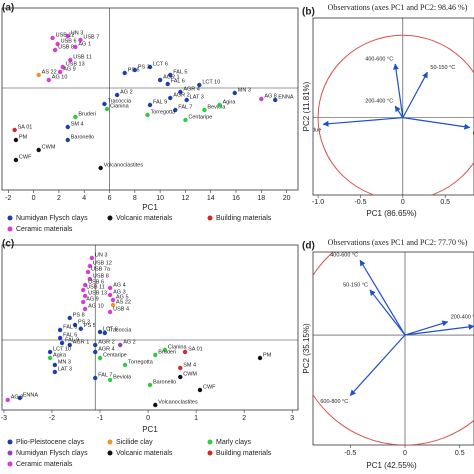 The width and height of the screenshot is (474, 474). I want to click on x-tick-label: -1, so click(100, 418).